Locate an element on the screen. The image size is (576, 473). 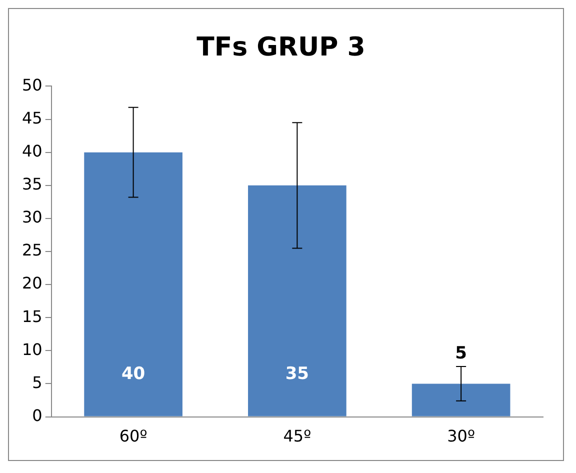
y-tick-label: 50 is located at coordinates (32, 84).